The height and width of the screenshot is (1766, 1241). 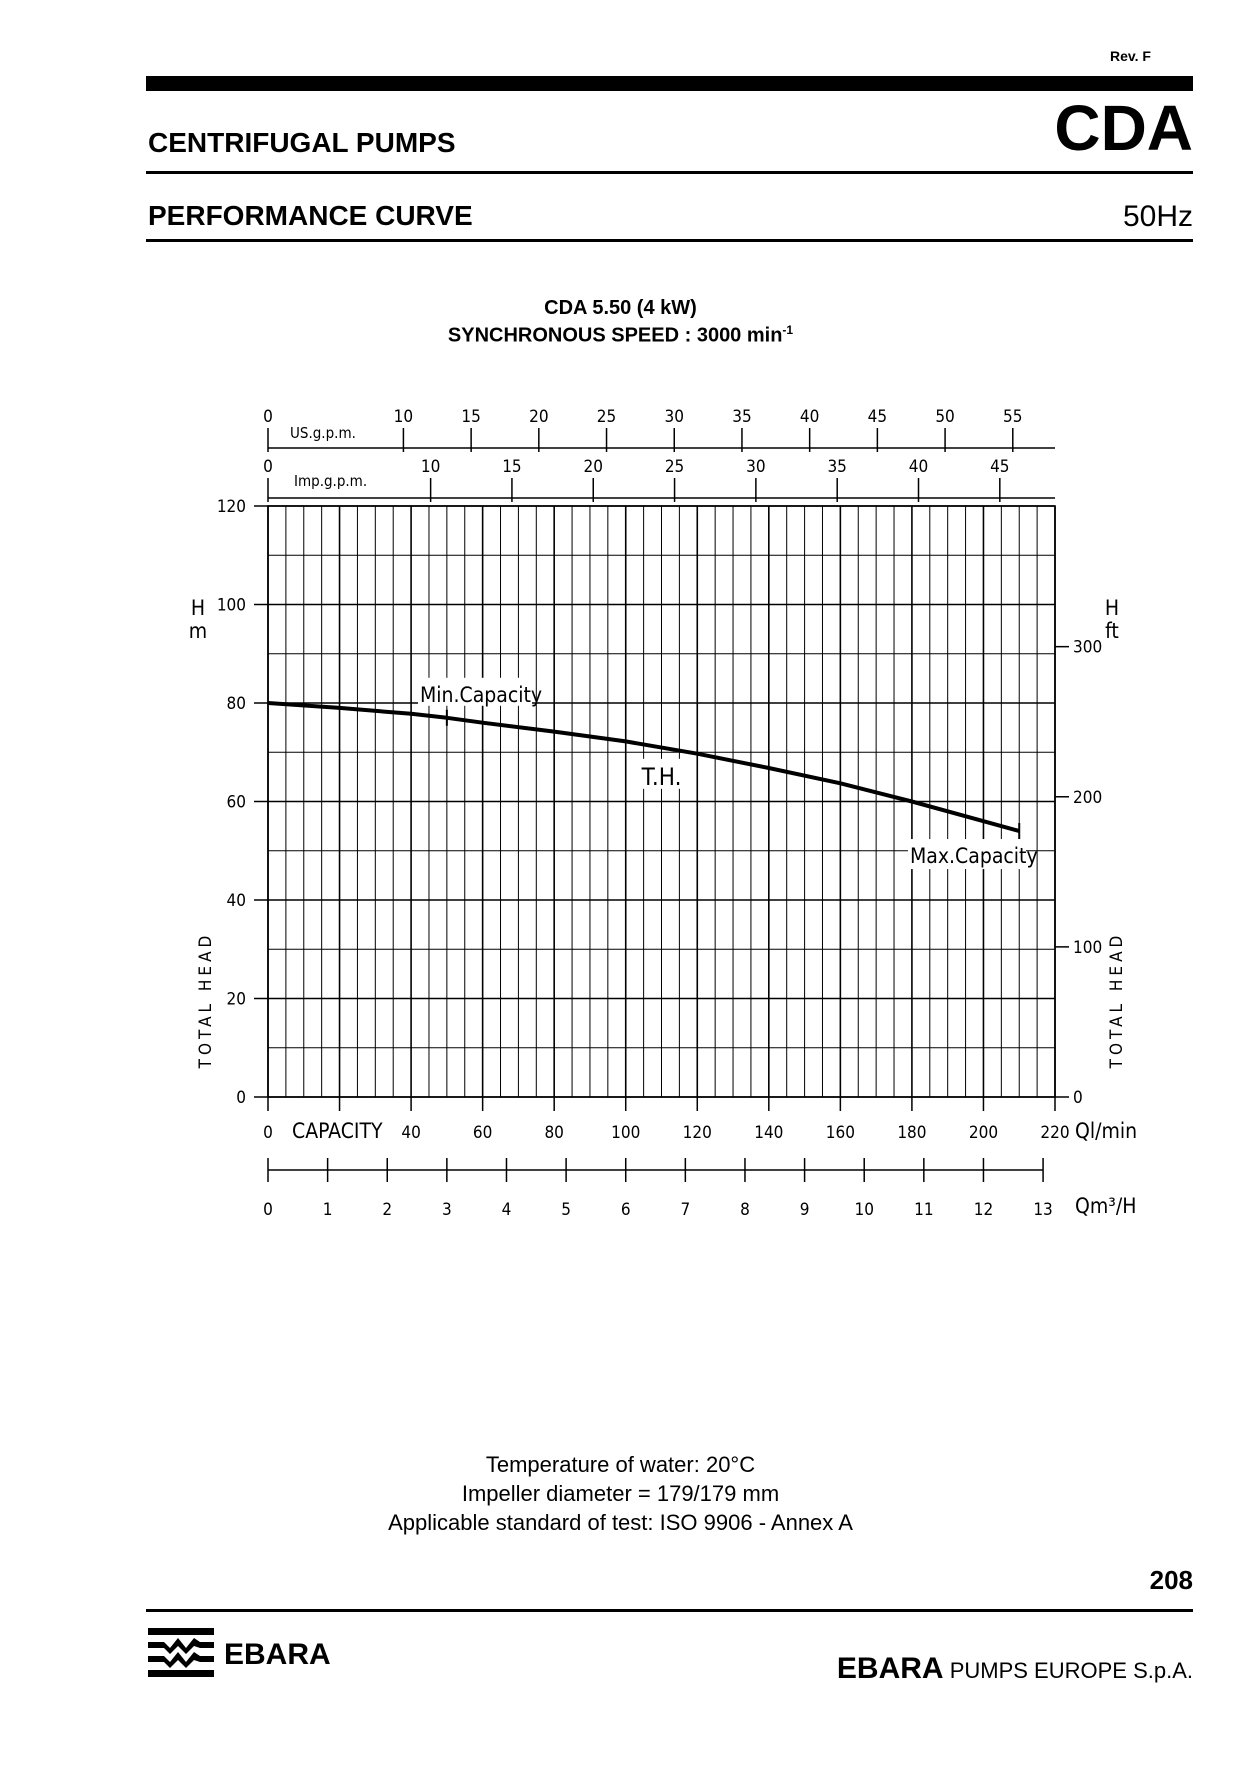 I want to click on secondary-unit-label: Qm³/H, so click(x=1105, y=1206).